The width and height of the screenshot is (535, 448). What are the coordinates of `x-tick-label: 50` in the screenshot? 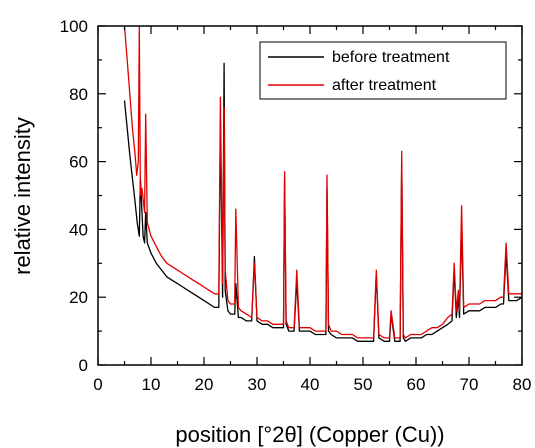 It's located at (363, 384).